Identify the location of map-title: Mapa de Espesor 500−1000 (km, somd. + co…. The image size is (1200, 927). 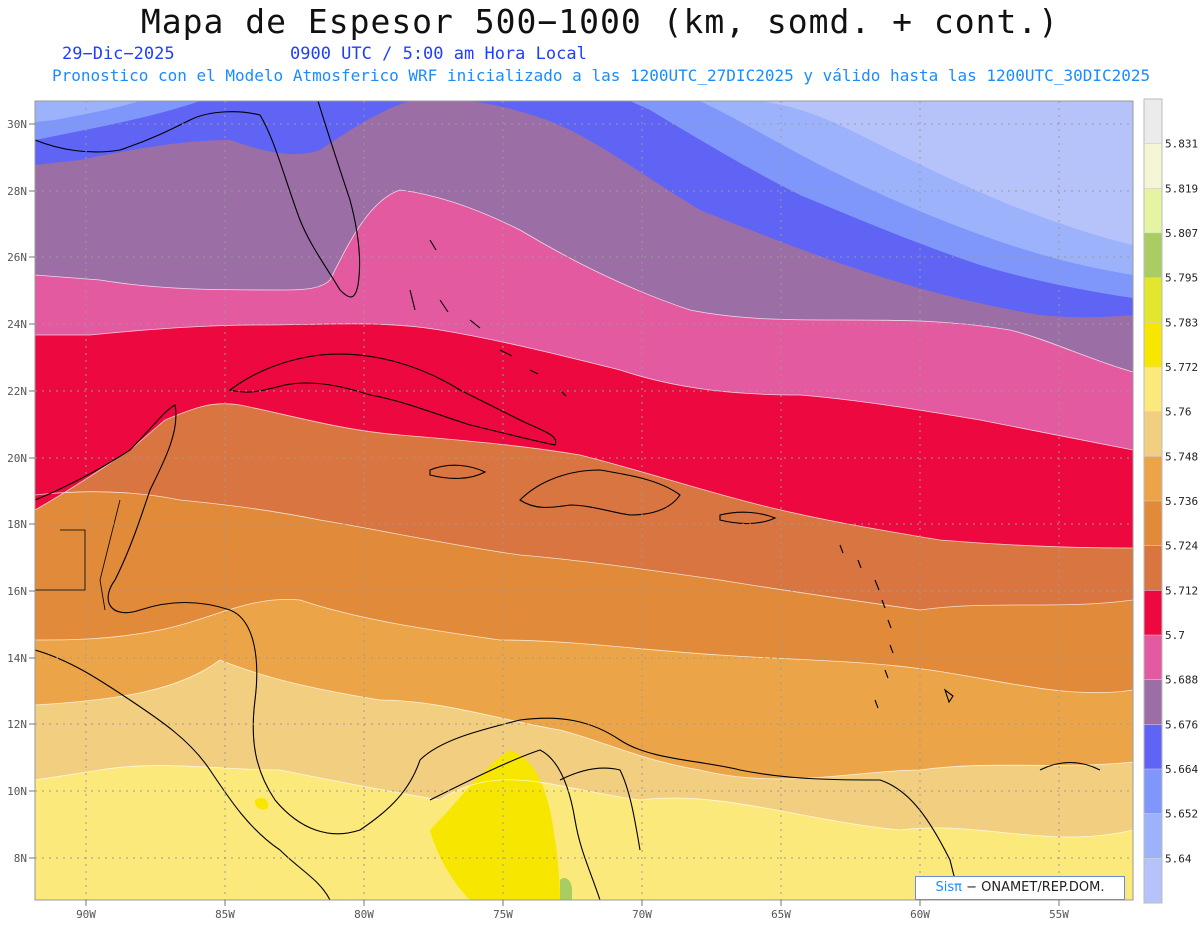
(600, 21).